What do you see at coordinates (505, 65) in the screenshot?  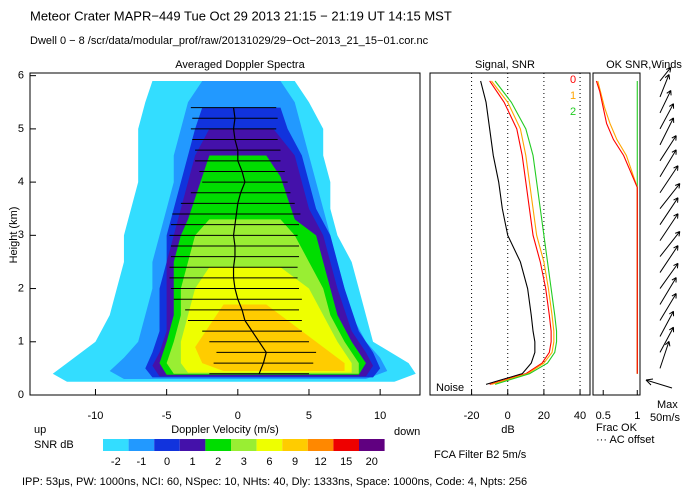 I see `snr-title: Signal, SNR` at bounding box center [505, 65].